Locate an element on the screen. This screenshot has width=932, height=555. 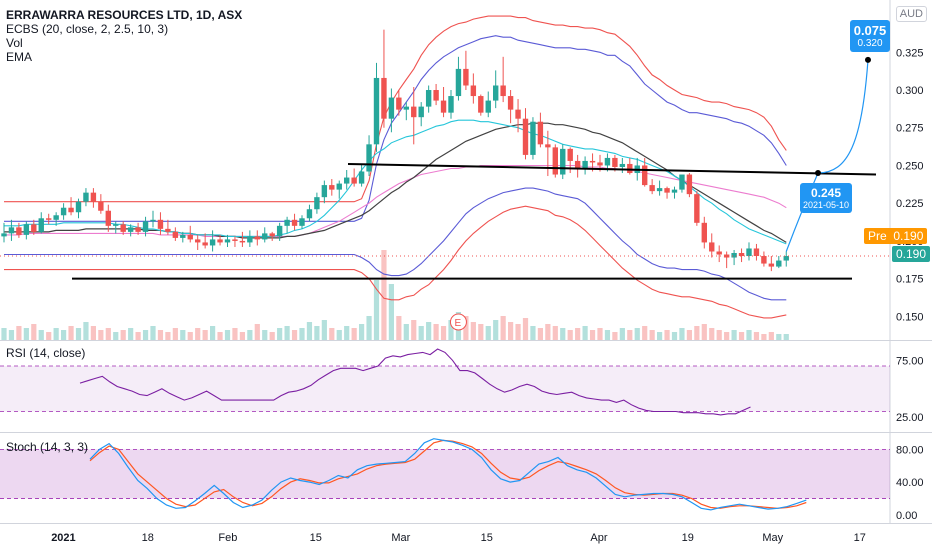
price-tick-label: 0.150 is located at coordinates (910, 317).